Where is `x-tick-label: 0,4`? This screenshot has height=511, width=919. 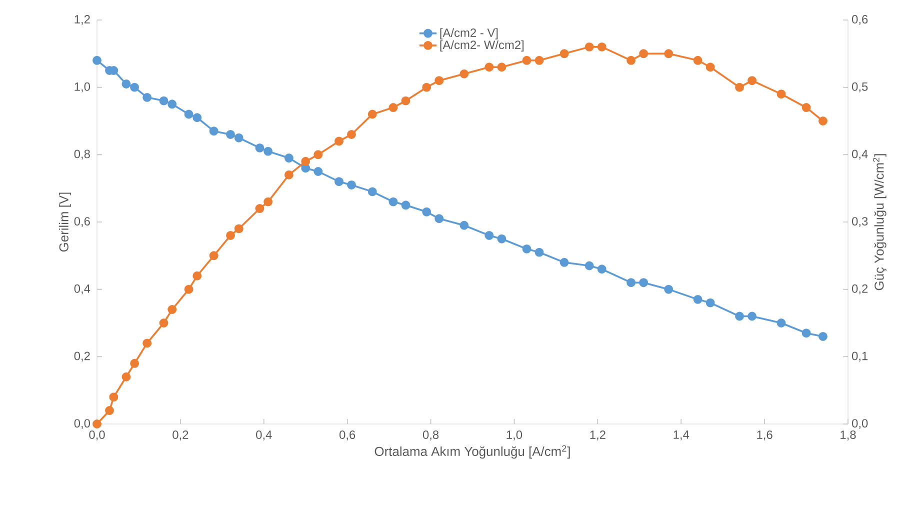 x-tick-label: 0,4 is located at coordinates (264, 435).